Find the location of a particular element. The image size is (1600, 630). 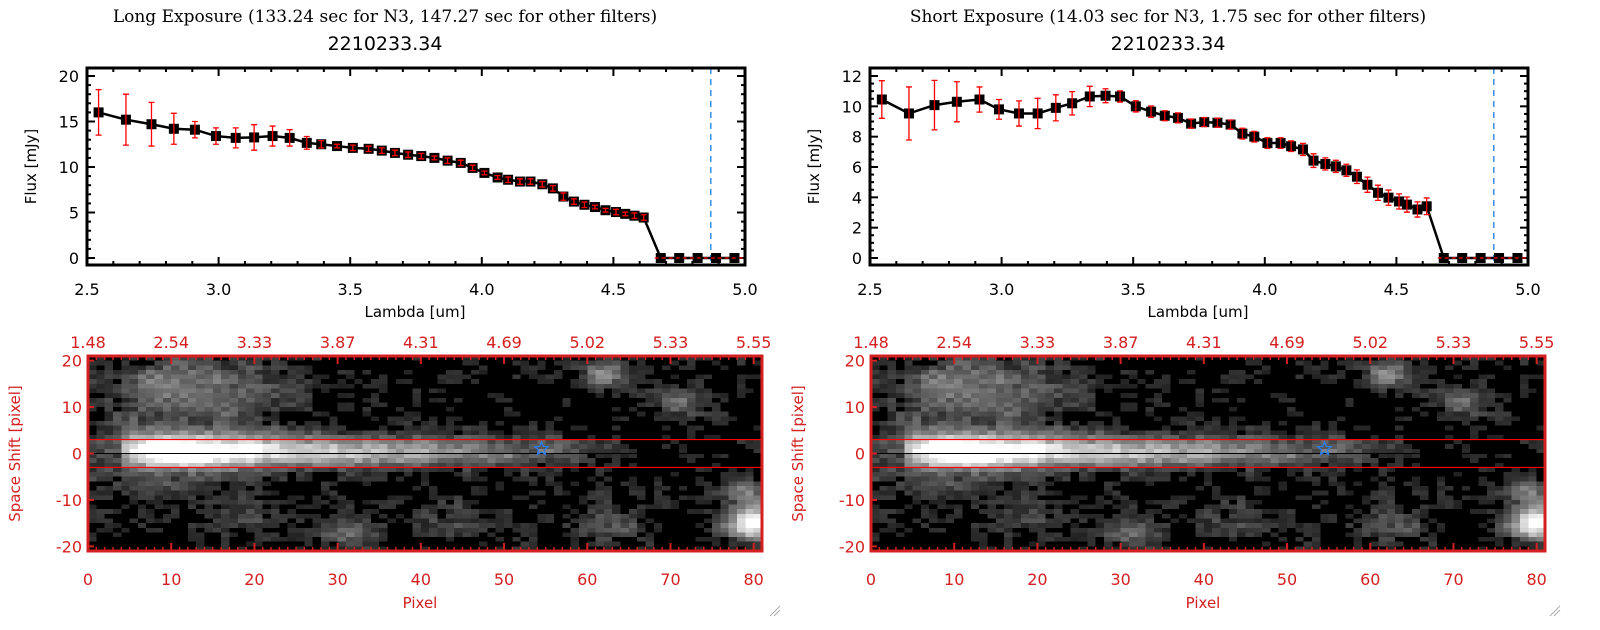

top-wavelength-label: 3.33 is located at coordinates (1038, 342).